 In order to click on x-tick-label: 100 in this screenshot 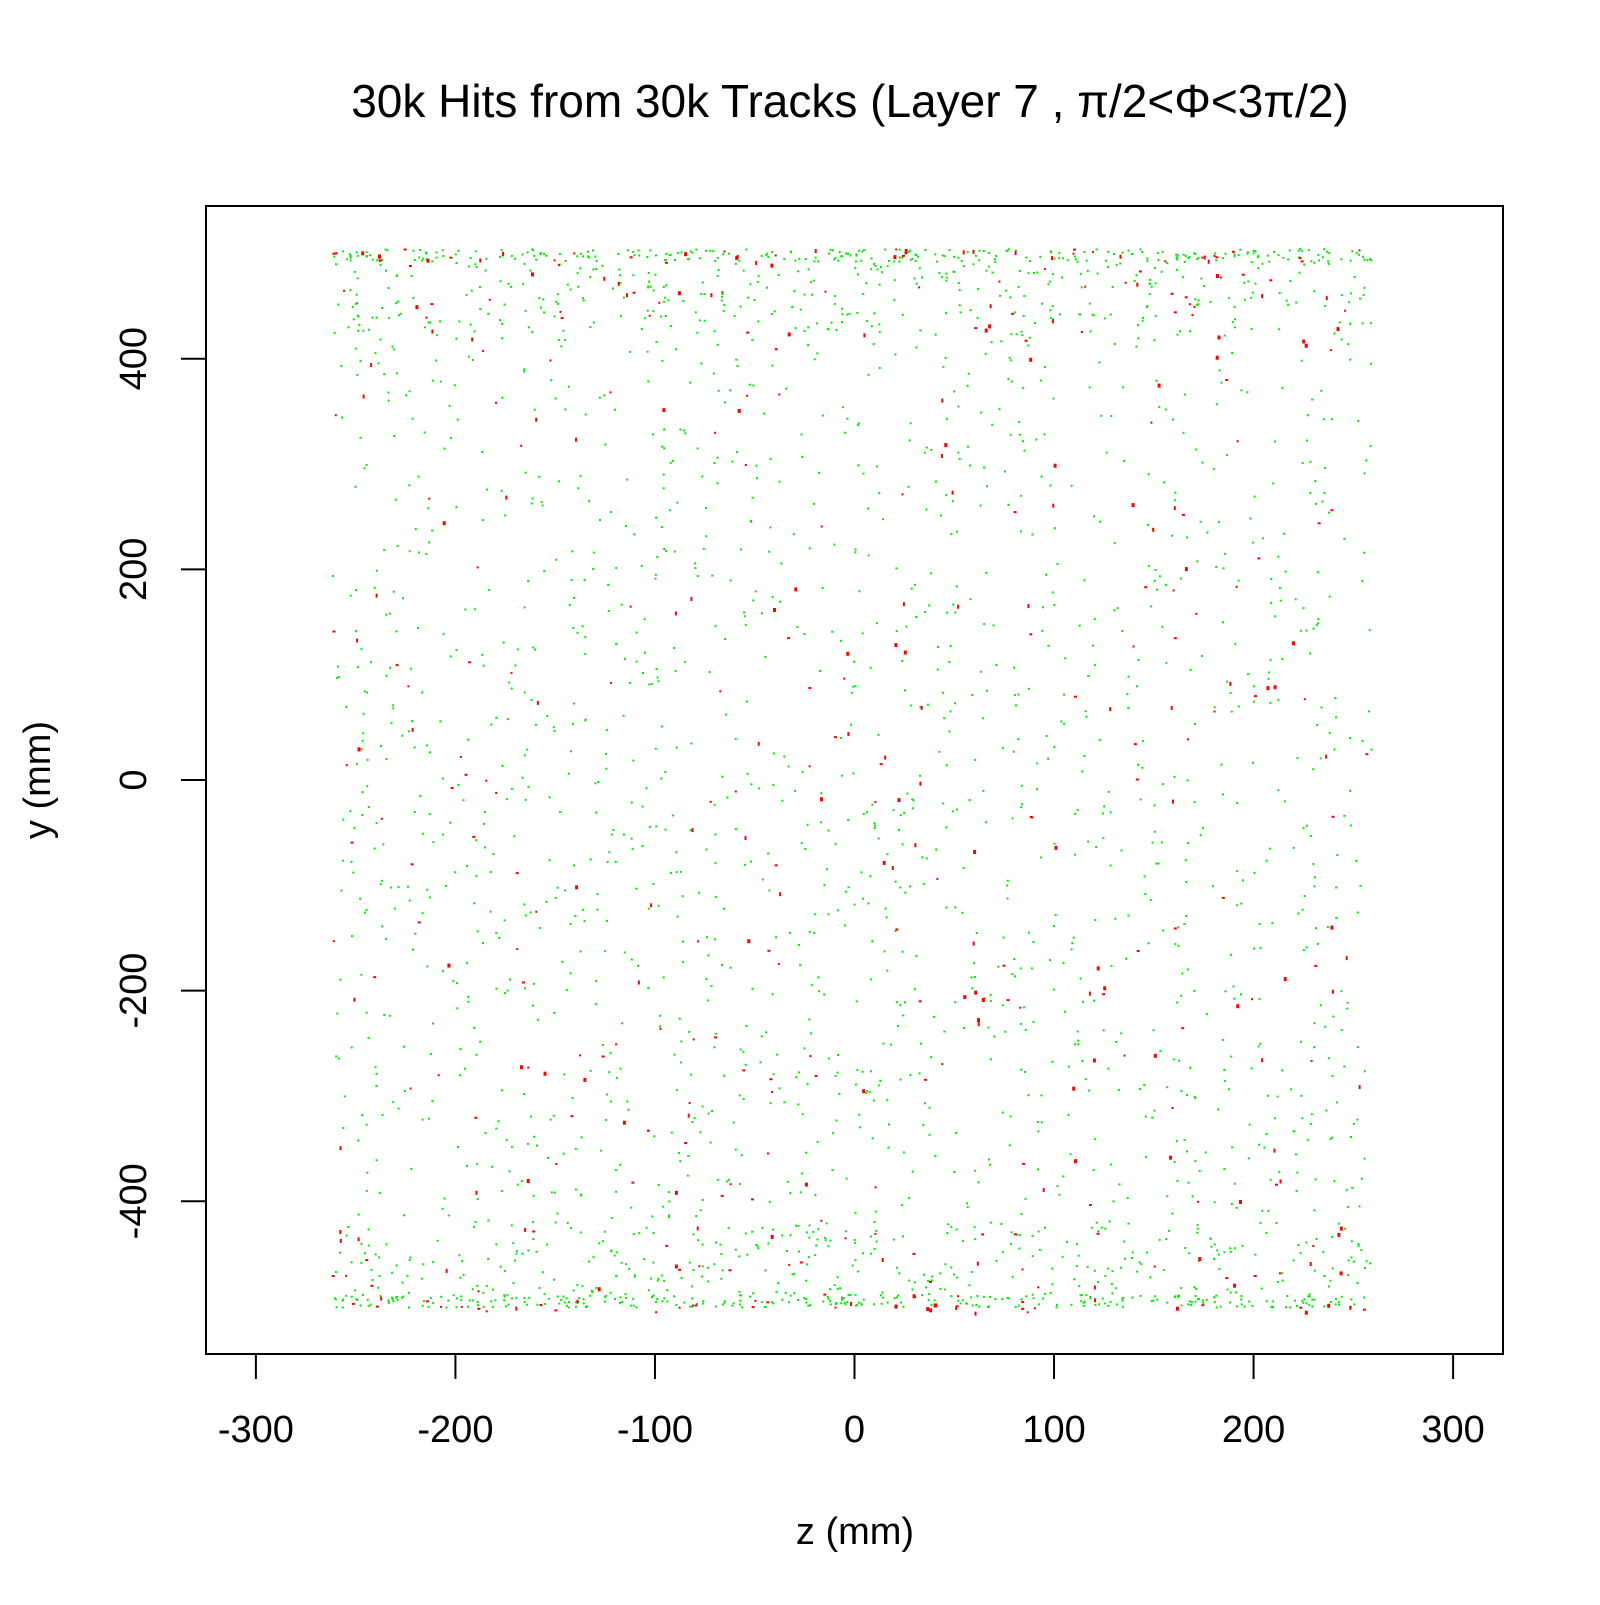, I will do `click(1053, 1430)`.